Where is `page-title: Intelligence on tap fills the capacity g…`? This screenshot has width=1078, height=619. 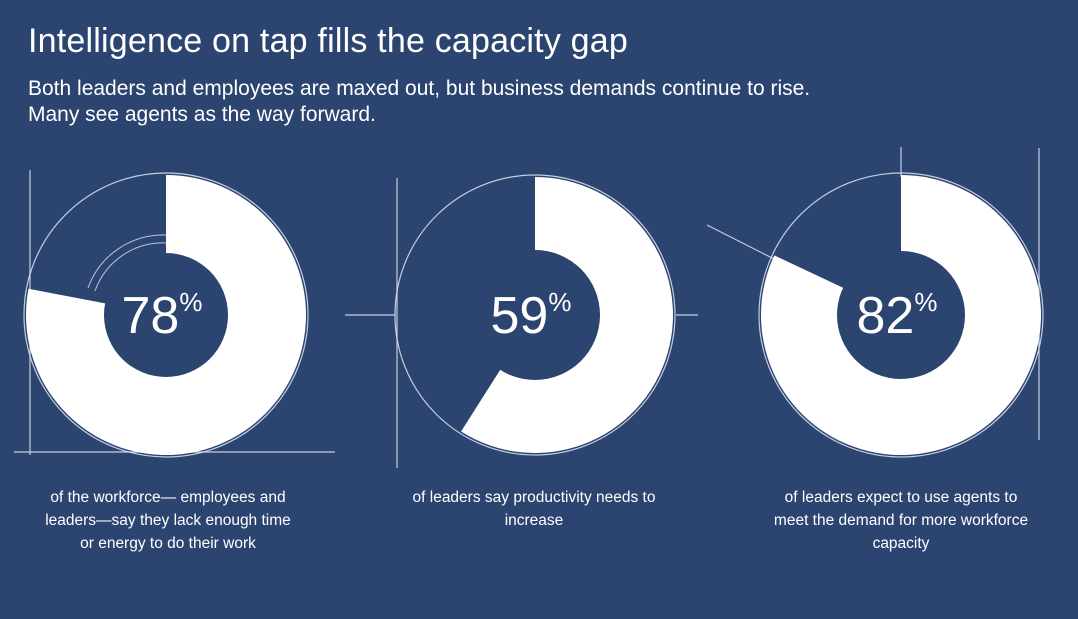
page-title: Intelligence on tap fills the capacity g… is located at coordinates (328, 41).